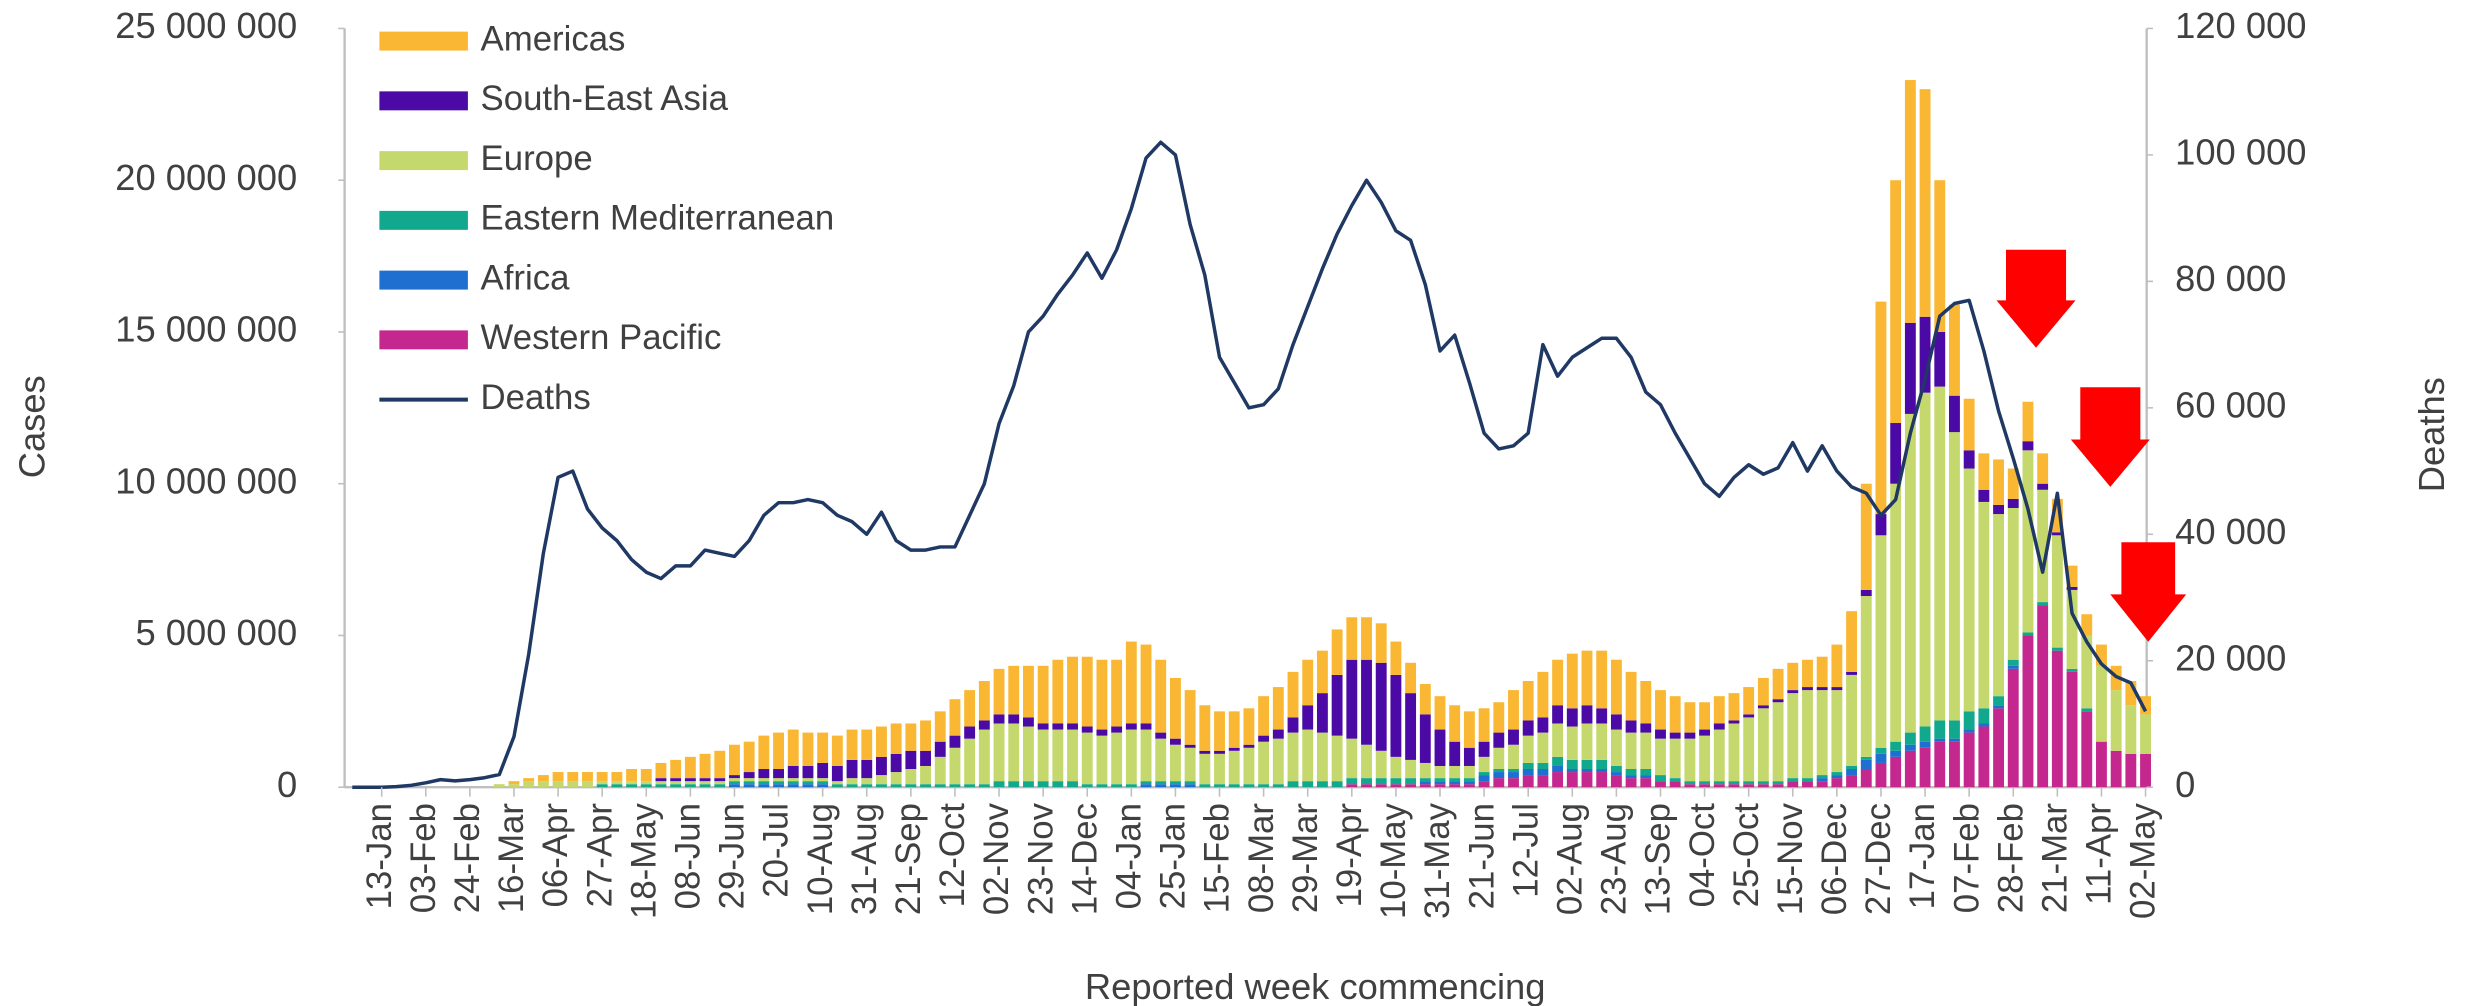 Image resolution: width=2466 pixels, height=1006 pixels. What do you see at coordinates (953, 855) in the screenshot?
I see `x-tick-label: 12-Oct` at bounding box center [953, 855].